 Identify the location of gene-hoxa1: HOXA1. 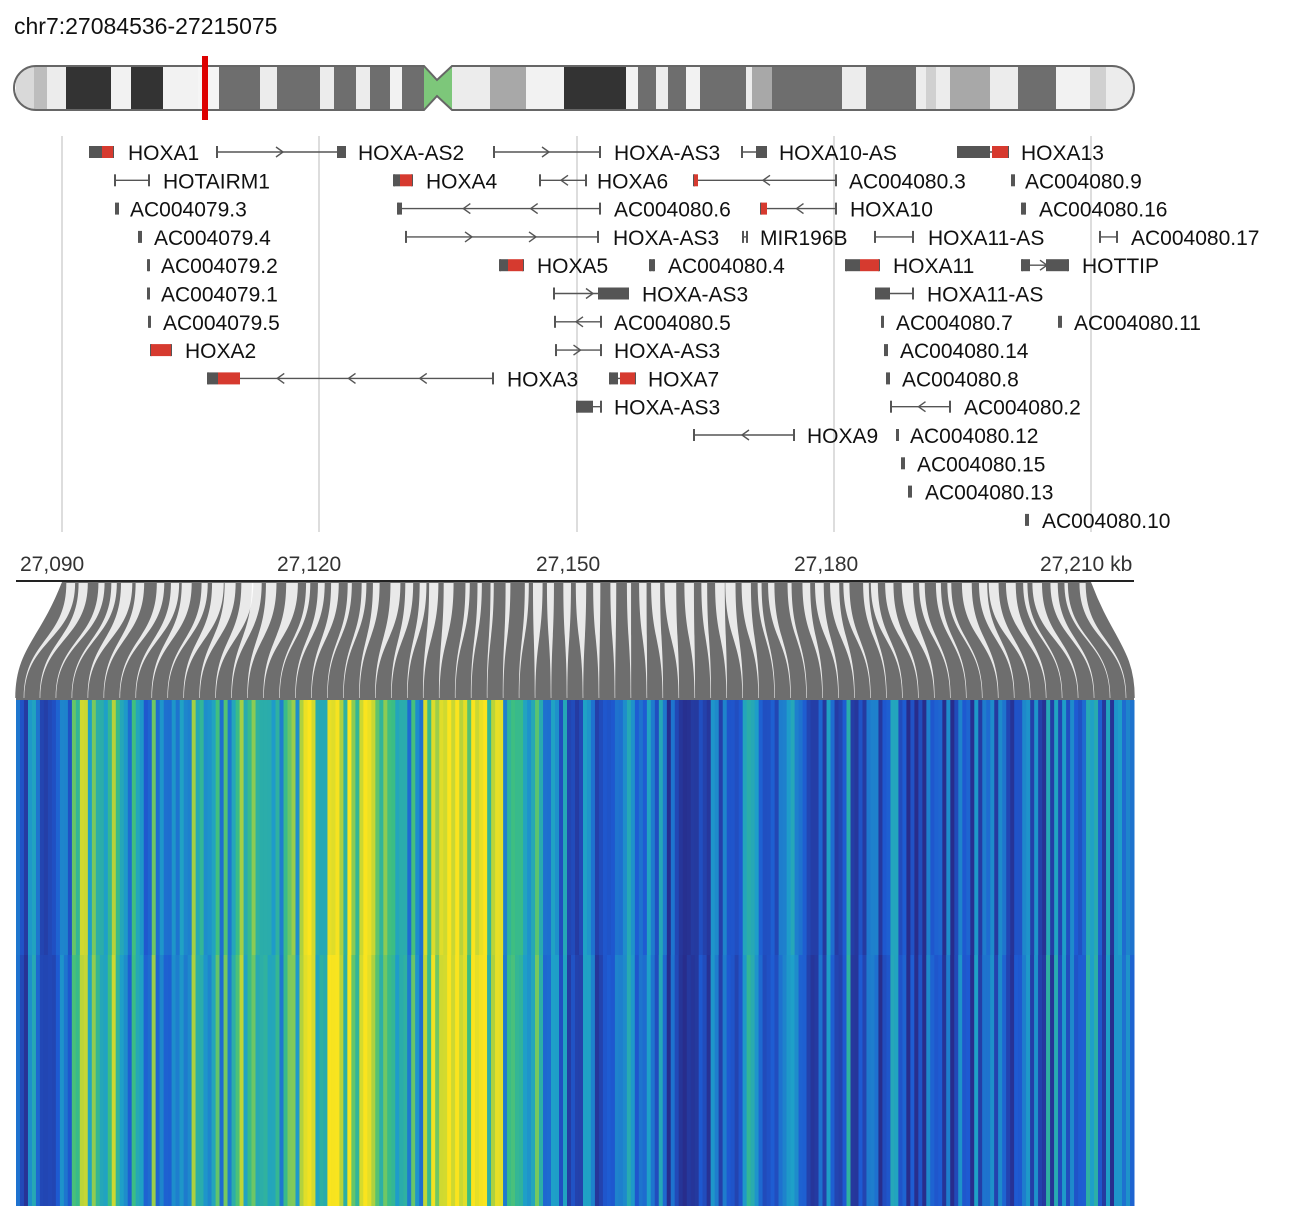
(144, 153).